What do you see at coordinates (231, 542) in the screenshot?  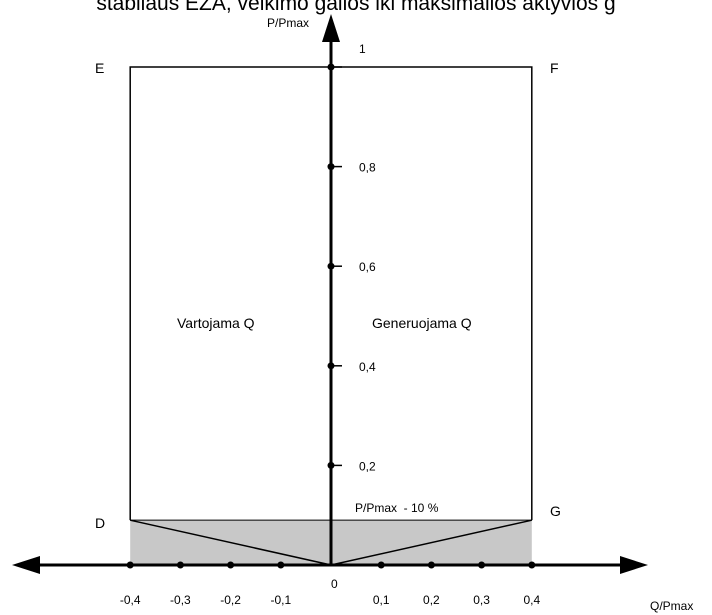 I see `diagonal-origin-to-d` at bounding box center [231, 542].